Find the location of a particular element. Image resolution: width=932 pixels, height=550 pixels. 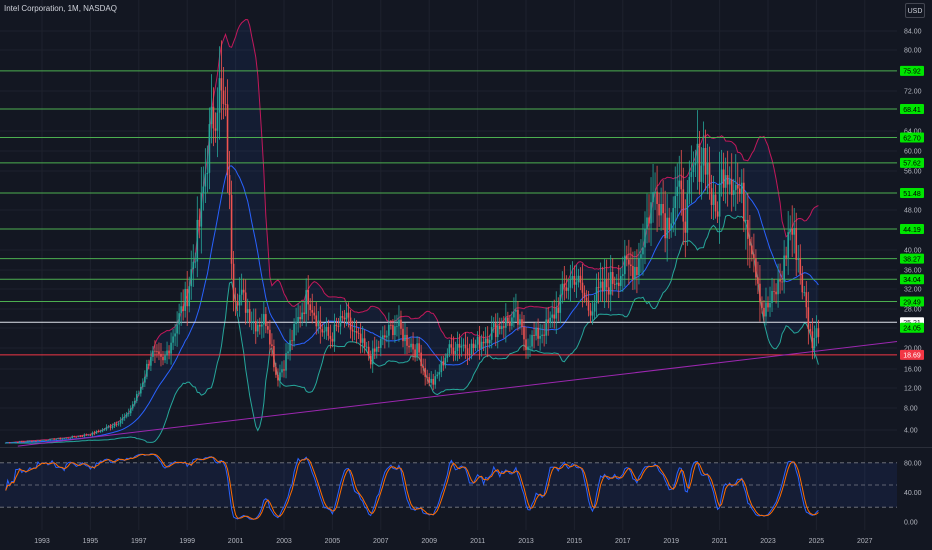

time-tick-label: 1995 is located at coordinates (91, 541).